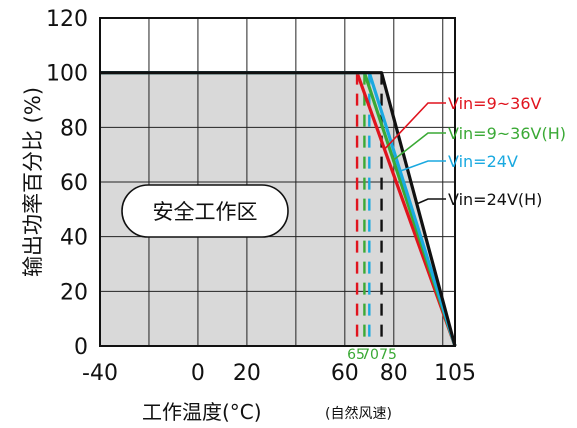 The height and width of the screenshot is (428, 577). Describe the element at coordinates (507, 133) in the screenshot. I see `legend-label-2: Vin=9~36V(H)` at that location.